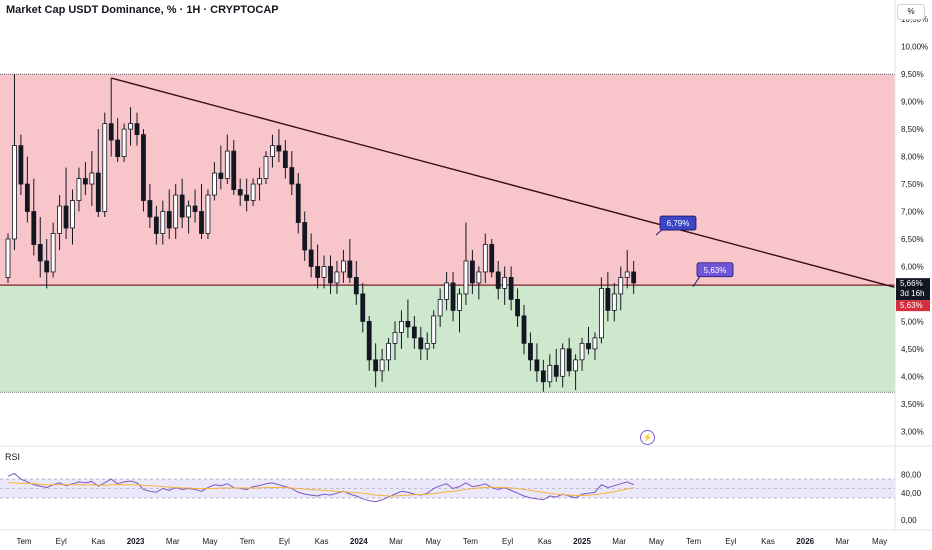 Image resolution: width=932 pixels, height=550 pixels. What do you see at coordinates (805, 541) in the screenshot?
I see `time-tick-label: 2026` at bounding box center [805, 541].